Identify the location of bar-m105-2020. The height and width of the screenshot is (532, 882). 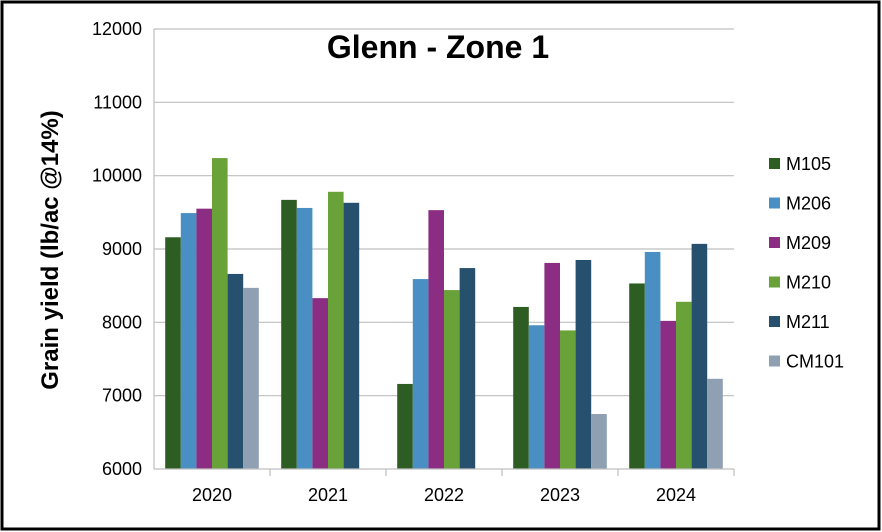
(173, 353).